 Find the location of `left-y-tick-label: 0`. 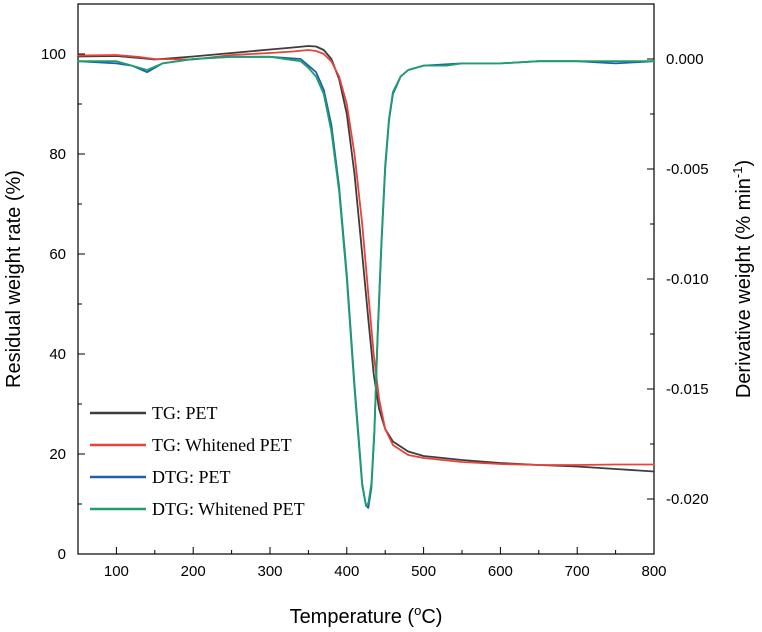

left-y-tick-label: 0 is located at coordinates (62, 554).